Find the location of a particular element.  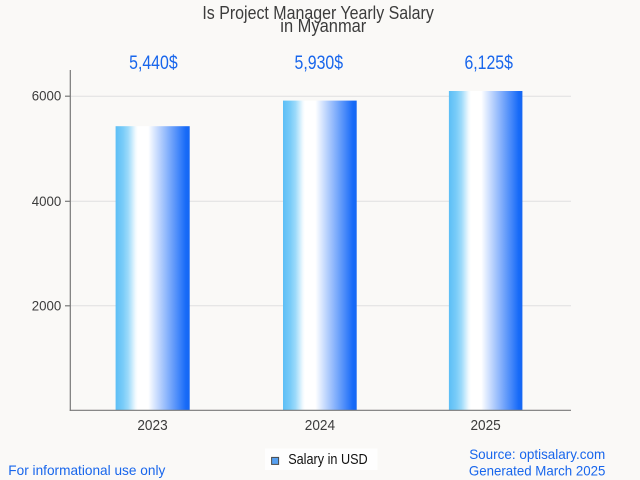

svg-text: in Myanmar is located at coordinates (323, 25).